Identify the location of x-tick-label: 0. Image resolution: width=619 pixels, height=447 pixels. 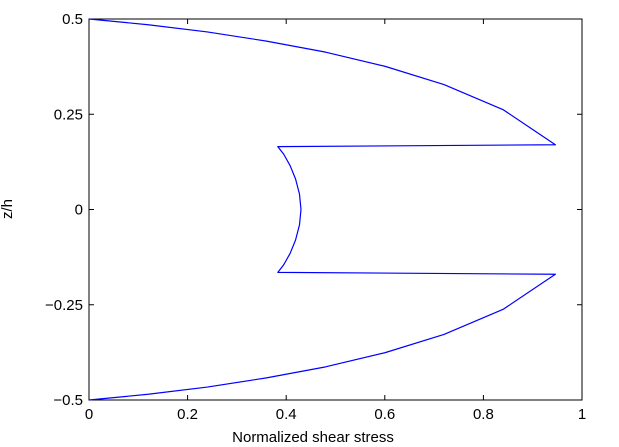
(89, 414).